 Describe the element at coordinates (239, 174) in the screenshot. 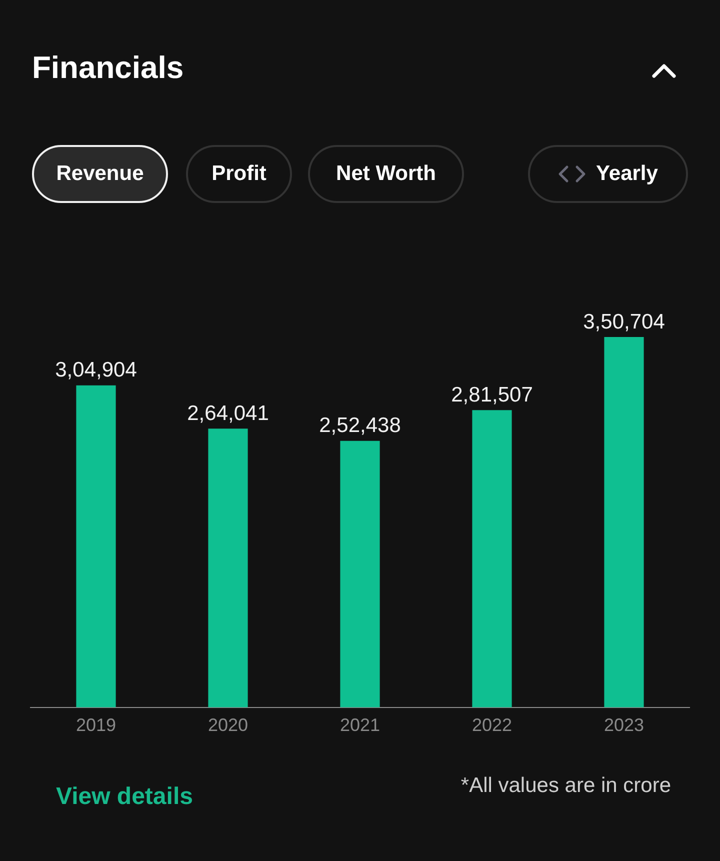

I see `text: Profit` at that location.